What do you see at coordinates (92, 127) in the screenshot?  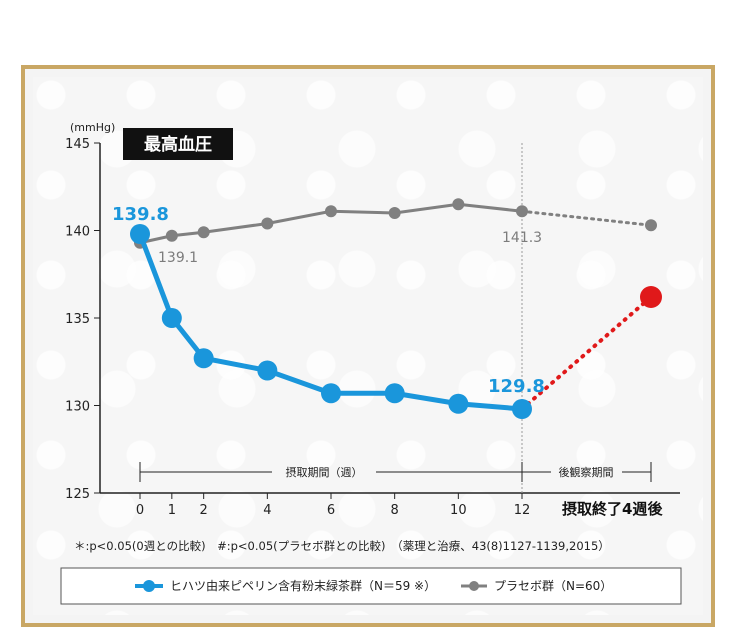 I see `y-axis-unit-label: (mmHg)` at bounding box center [92, 127].